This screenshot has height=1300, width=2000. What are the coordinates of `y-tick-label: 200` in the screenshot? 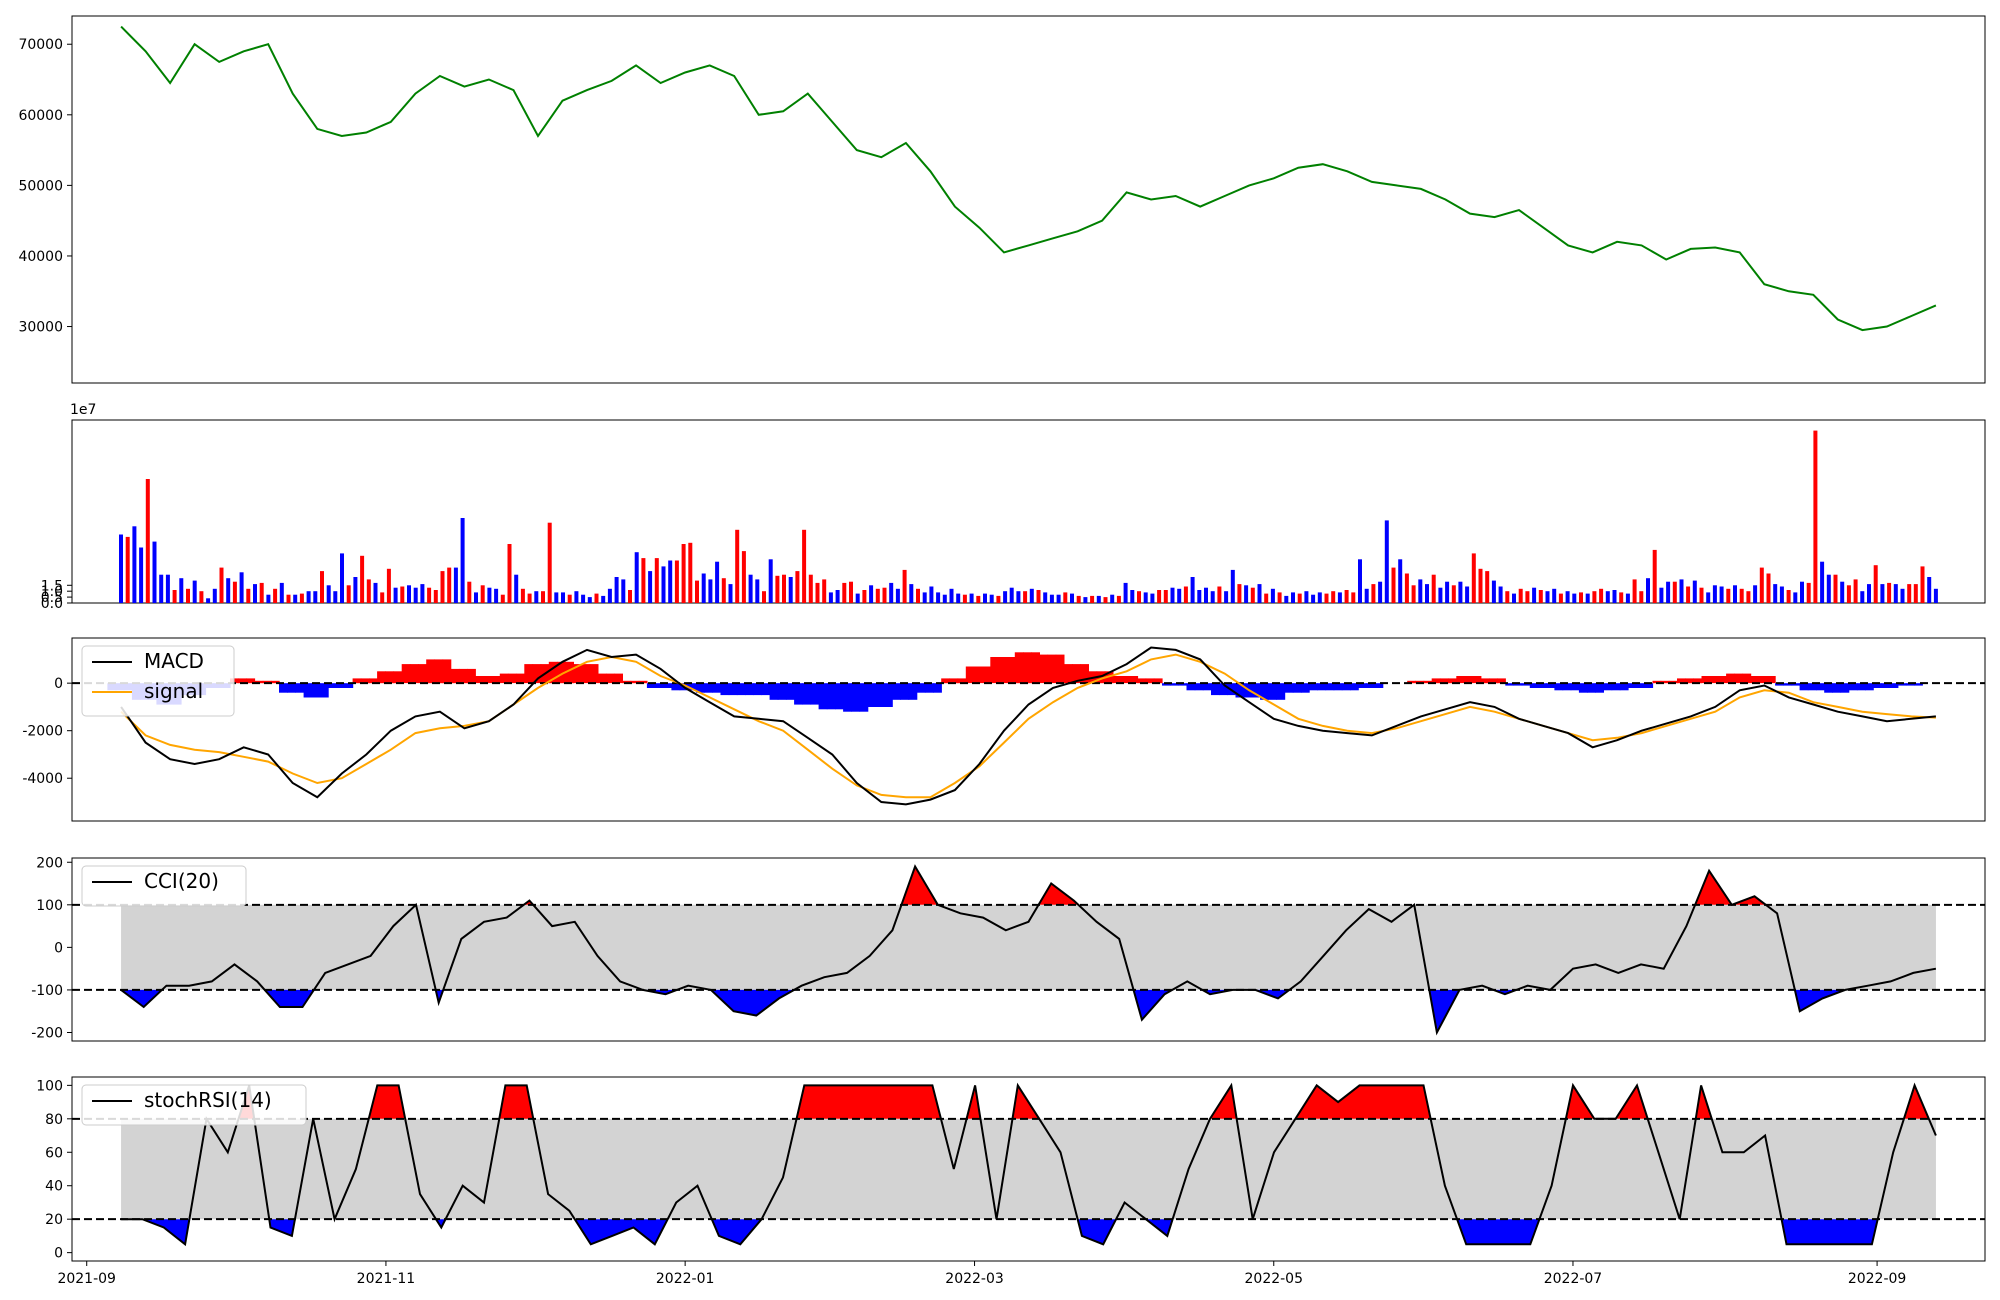 It's located at (49, 863).